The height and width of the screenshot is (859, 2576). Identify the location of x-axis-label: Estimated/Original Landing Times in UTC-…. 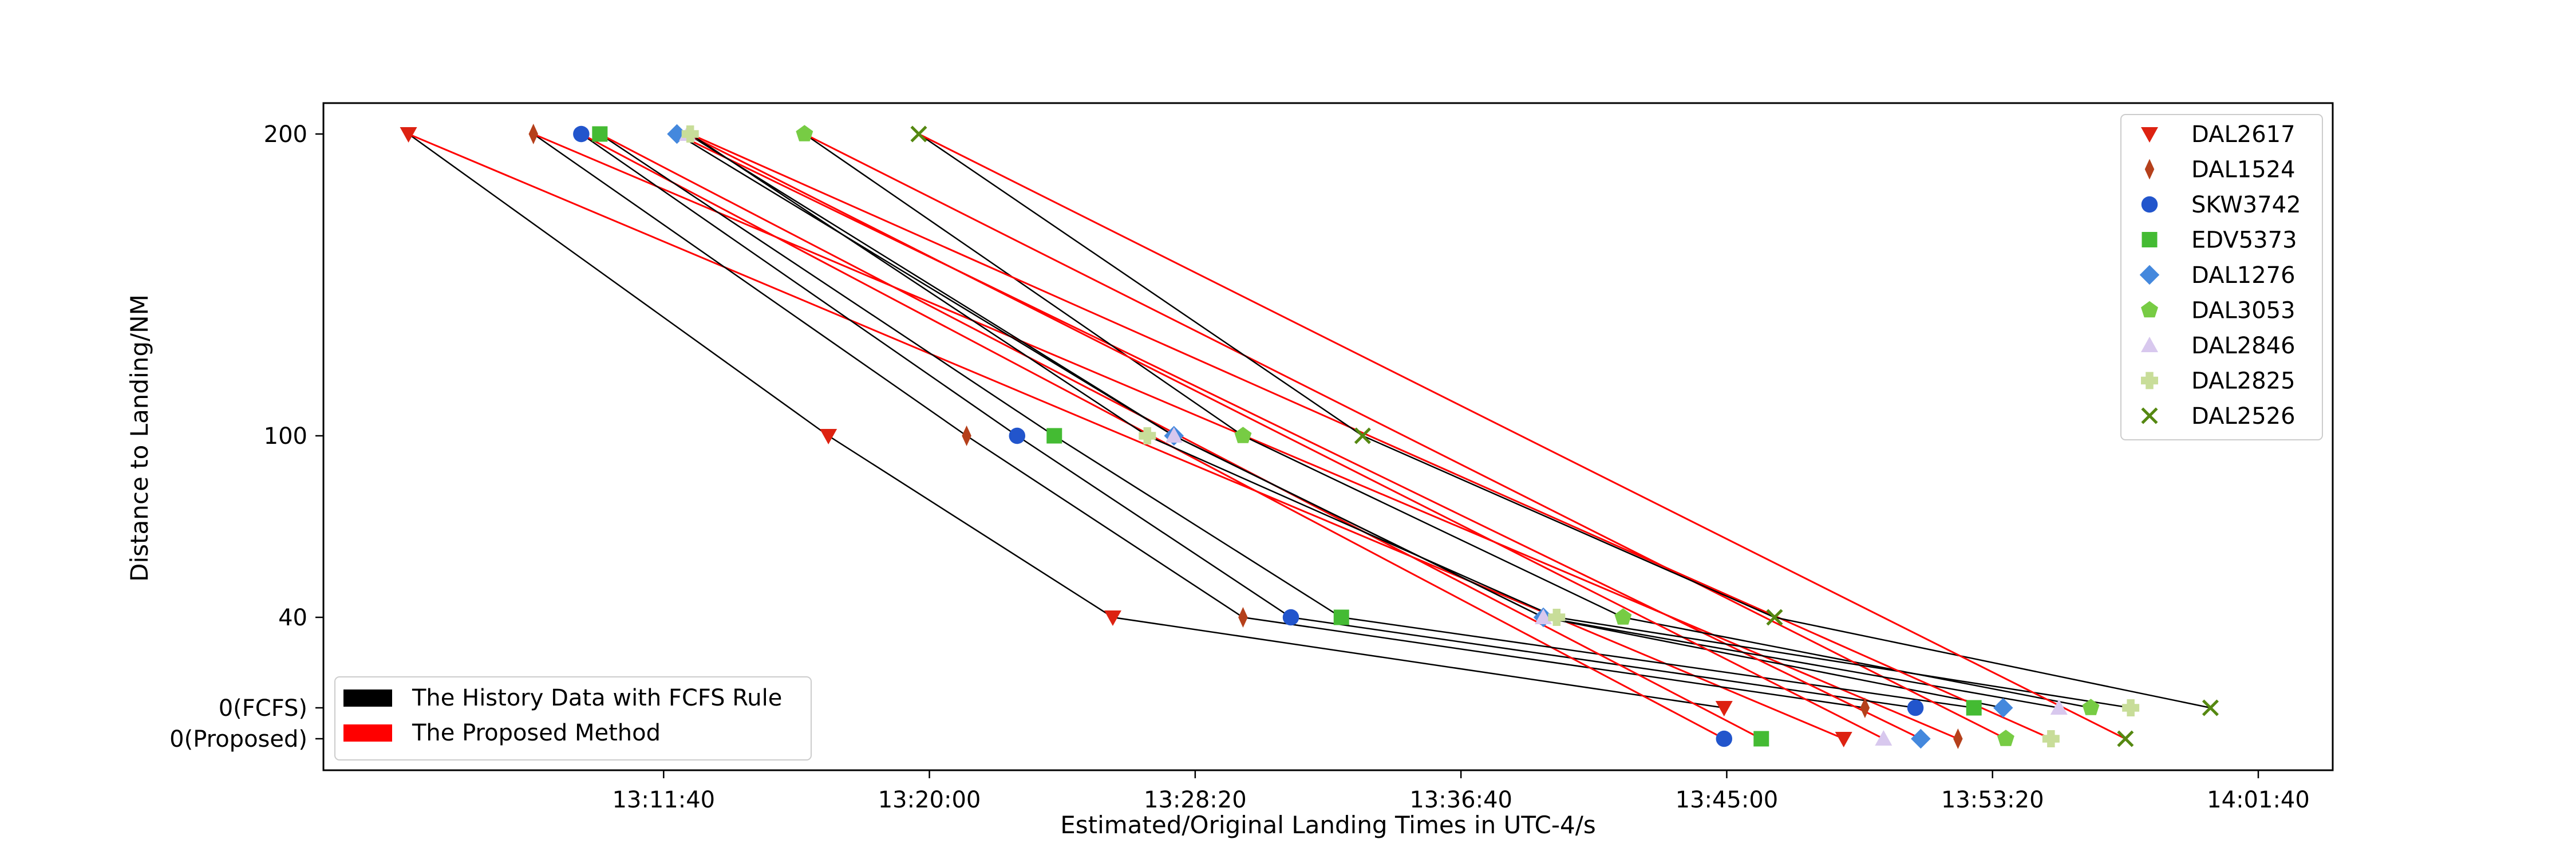
(1328, 825).